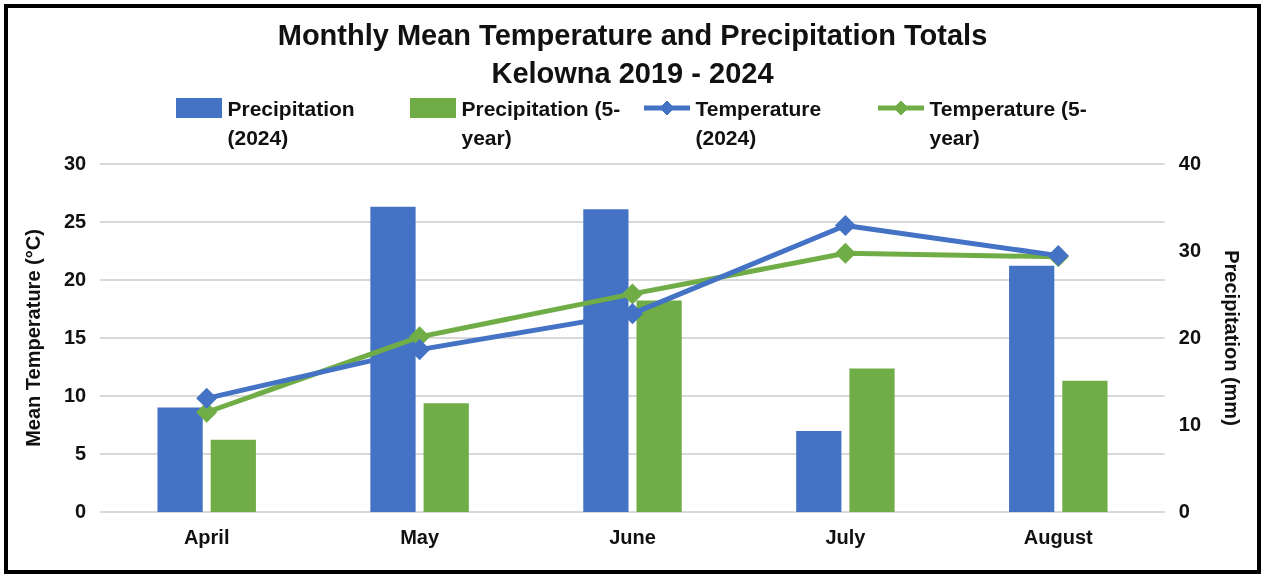 The image size is (1265, 578). Describe the element at coordinates (291, 123) in the screenshot. I see `legend-label: Precipitation (2024)` at that location.